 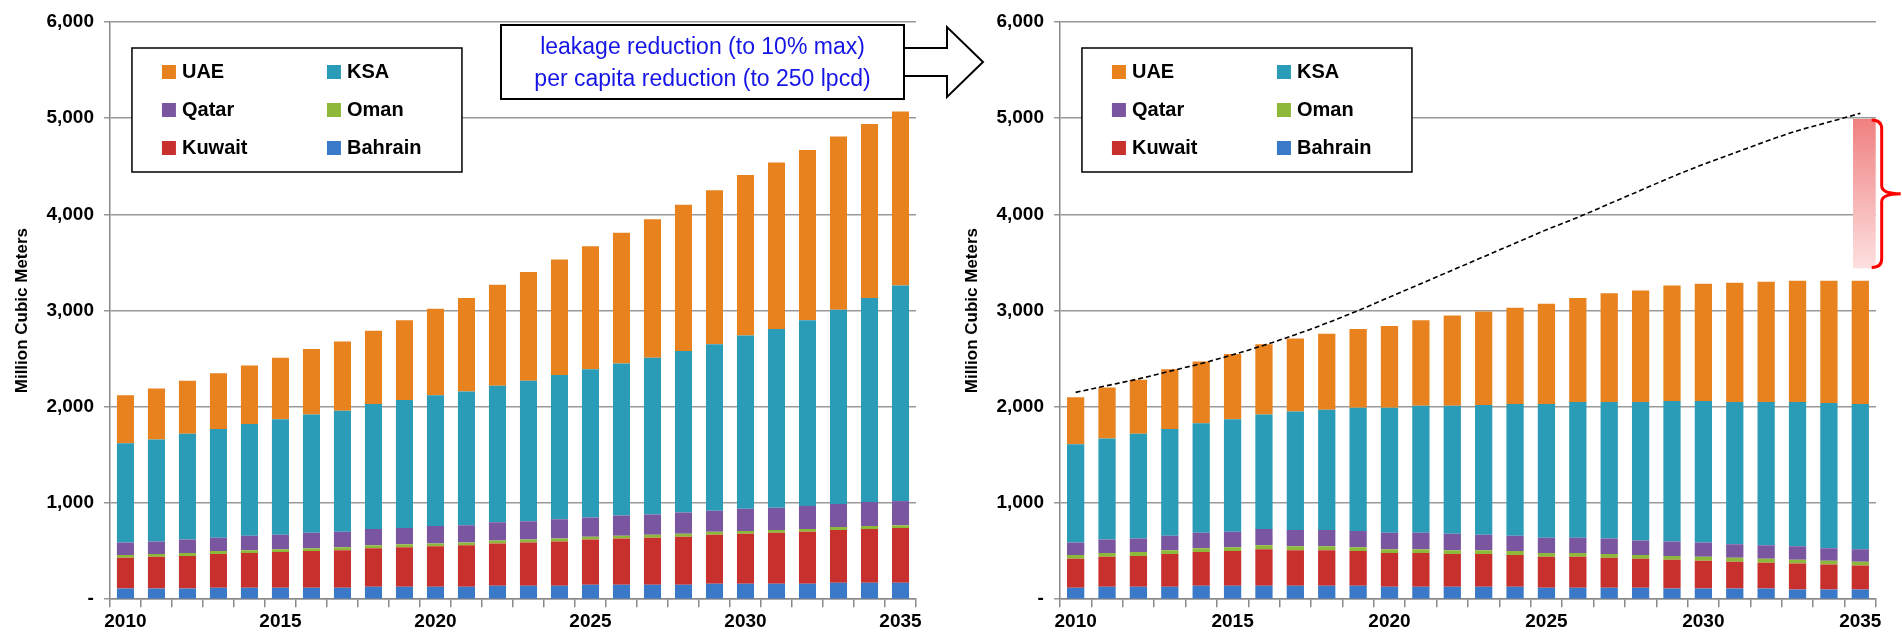 What do you see at coordinates (1020, 213) in the screenshot?
I see `y-tick-label: 4,000` at bounding box center [1020, 213].